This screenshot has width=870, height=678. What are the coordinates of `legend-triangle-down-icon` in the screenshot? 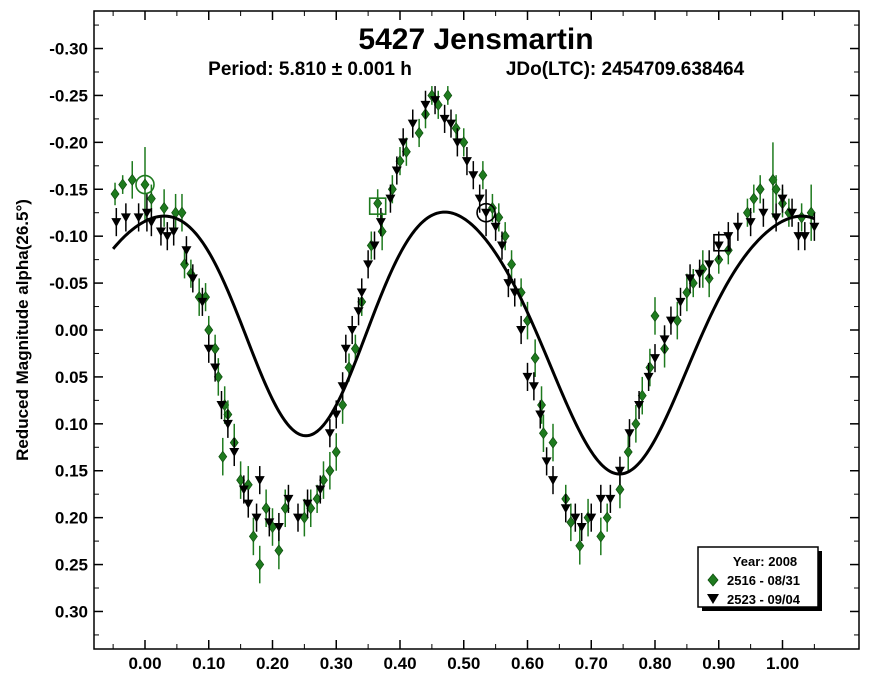 It's located at (713, 599).